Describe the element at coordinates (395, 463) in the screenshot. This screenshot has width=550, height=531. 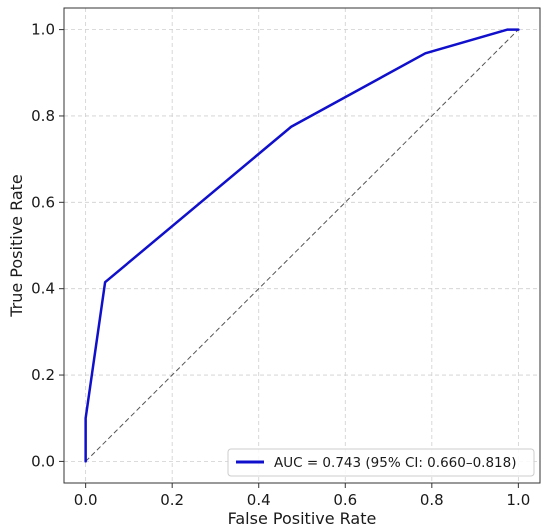
I see `legend-entry: AUC = 0.743 (95% CI: 0.660–0.818)` at that location.